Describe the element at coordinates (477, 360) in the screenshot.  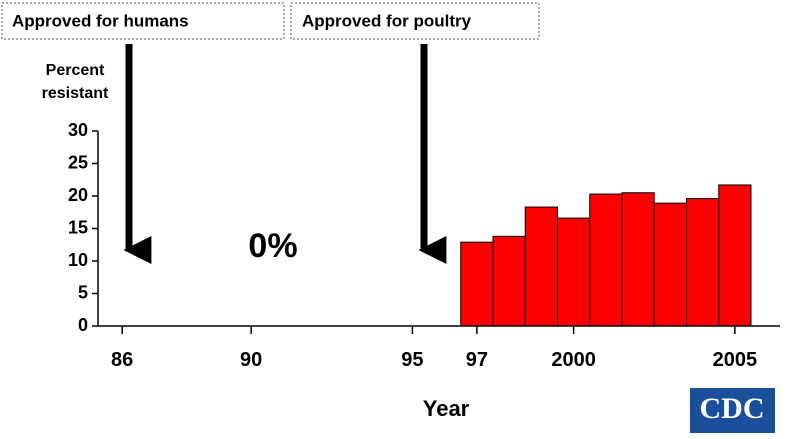
I see `x-tick-label: 97` at that location.